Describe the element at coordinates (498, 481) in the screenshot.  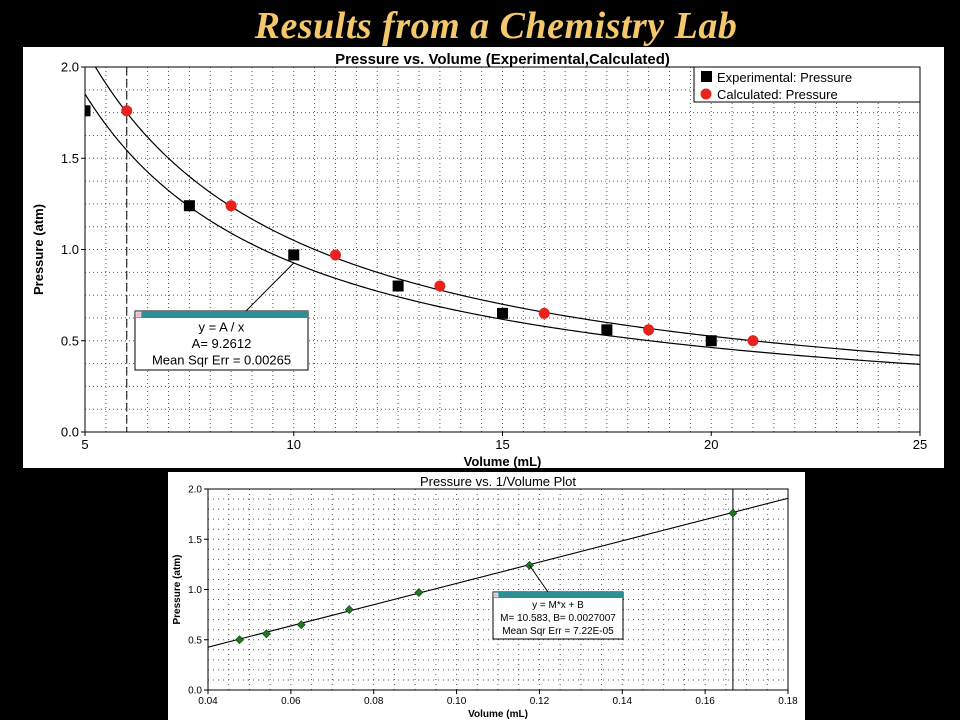
I see `chart-title: Pressure vs. 1/Volume Plot` at that location.